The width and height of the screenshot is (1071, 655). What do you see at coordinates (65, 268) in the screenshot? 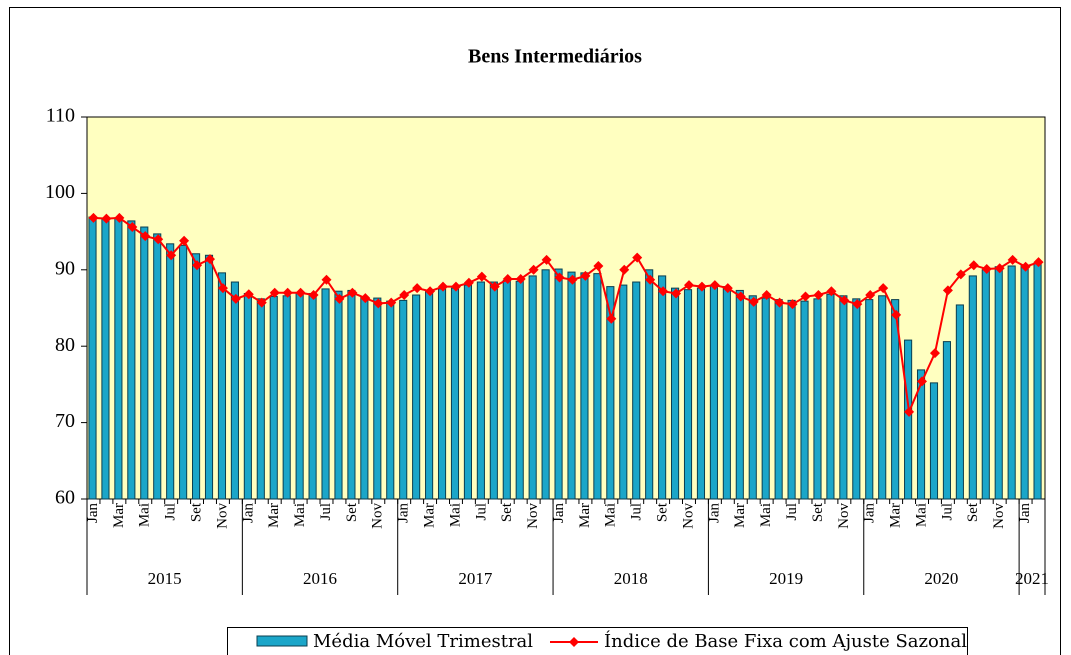
I see `y-tick-label: 90` at bounding box center [65, 268].